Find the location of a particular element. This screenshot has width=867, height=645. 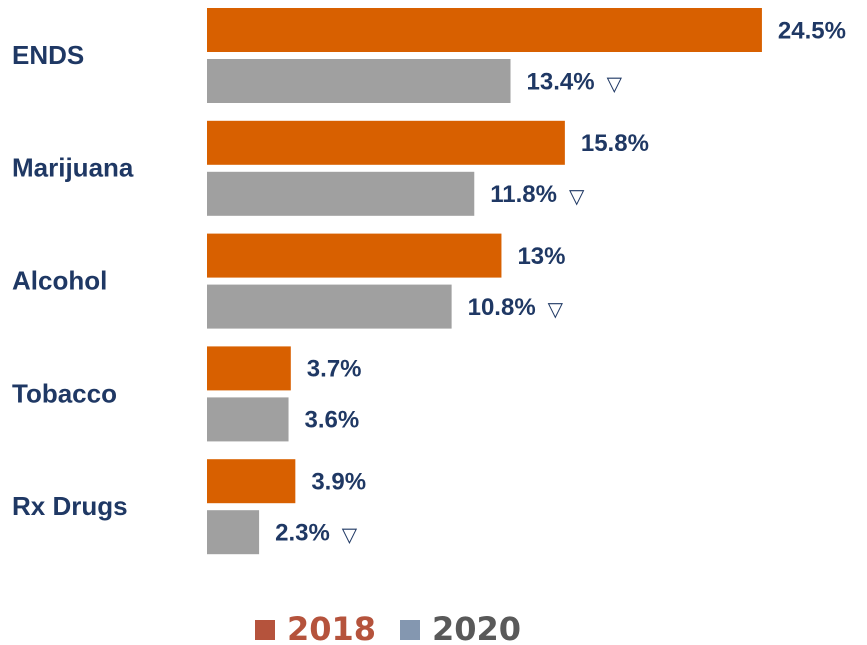

value-label: 3.7% is located at coordinates (334, 369).